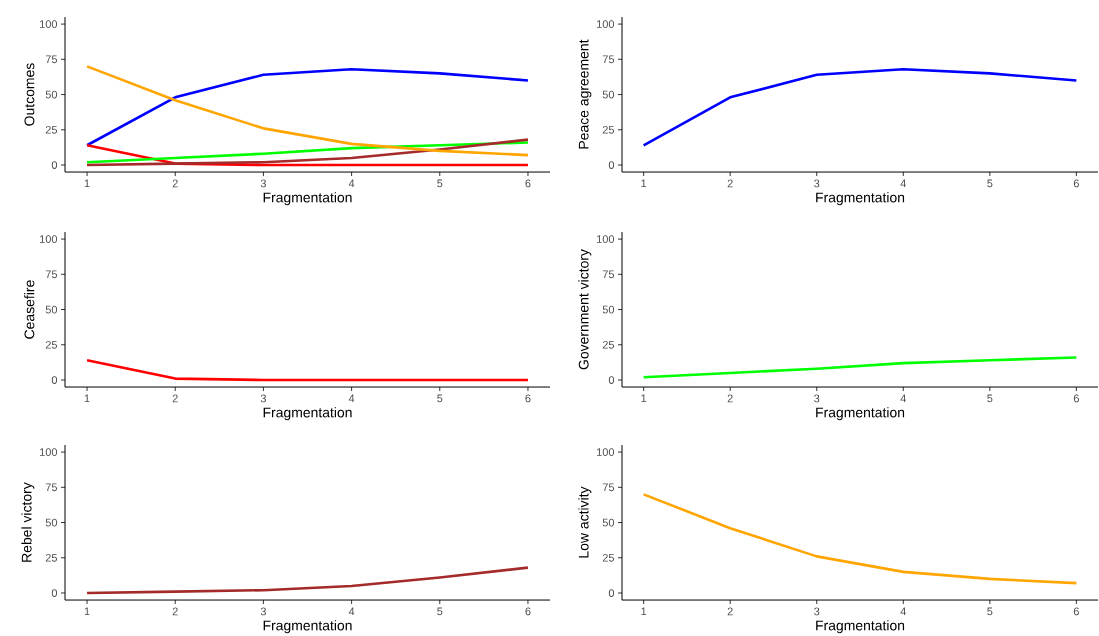 Image resolution: width=1099 pixels, height=636 pixels. What do you see at coordinates (585, 522) in the screenshot?
I see `y-axis-title: Low activity` at bounding box center [585, 522].